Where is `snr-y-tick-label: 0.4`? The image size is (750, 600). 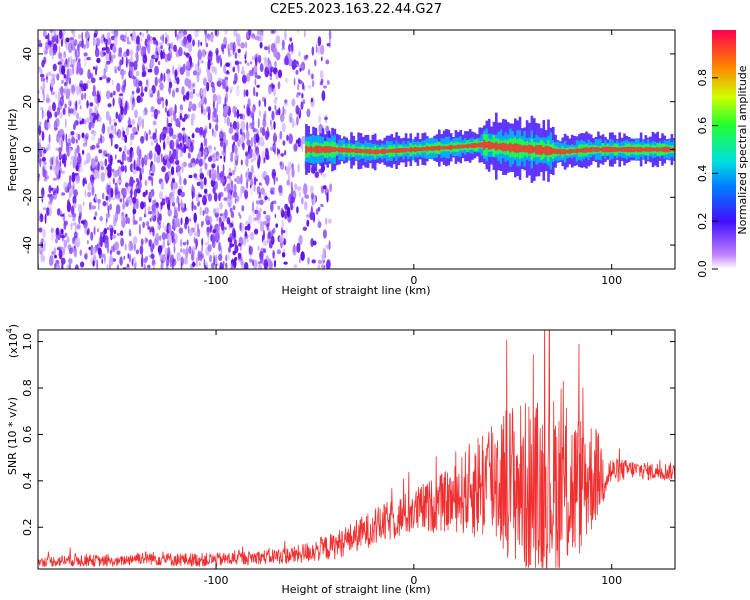 snr-y-tick-label: 0.4 is located at coordinates (27, 481).